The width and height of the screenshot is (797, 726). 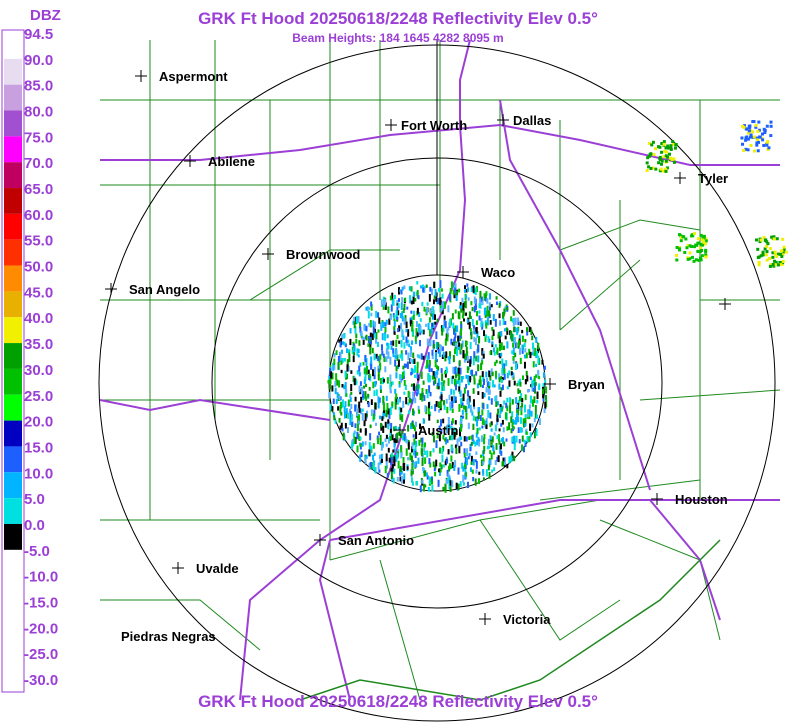 I want to click on legend-label: 55.0, so click(x=38, y=241).